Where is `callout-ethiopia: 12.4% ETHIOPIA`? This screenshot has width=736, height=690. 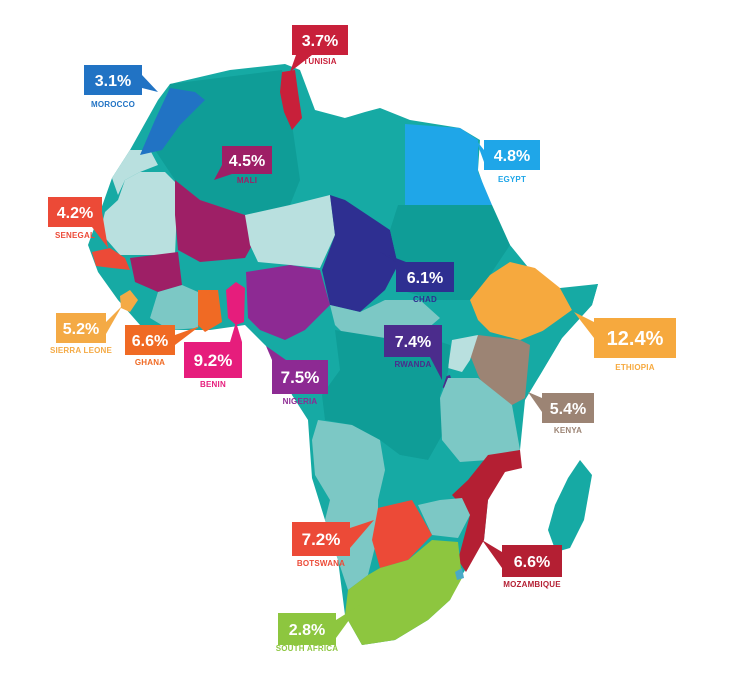
callout-ethiopia: 12.4% ETHIOPIA is located at coordinates (625, 342).